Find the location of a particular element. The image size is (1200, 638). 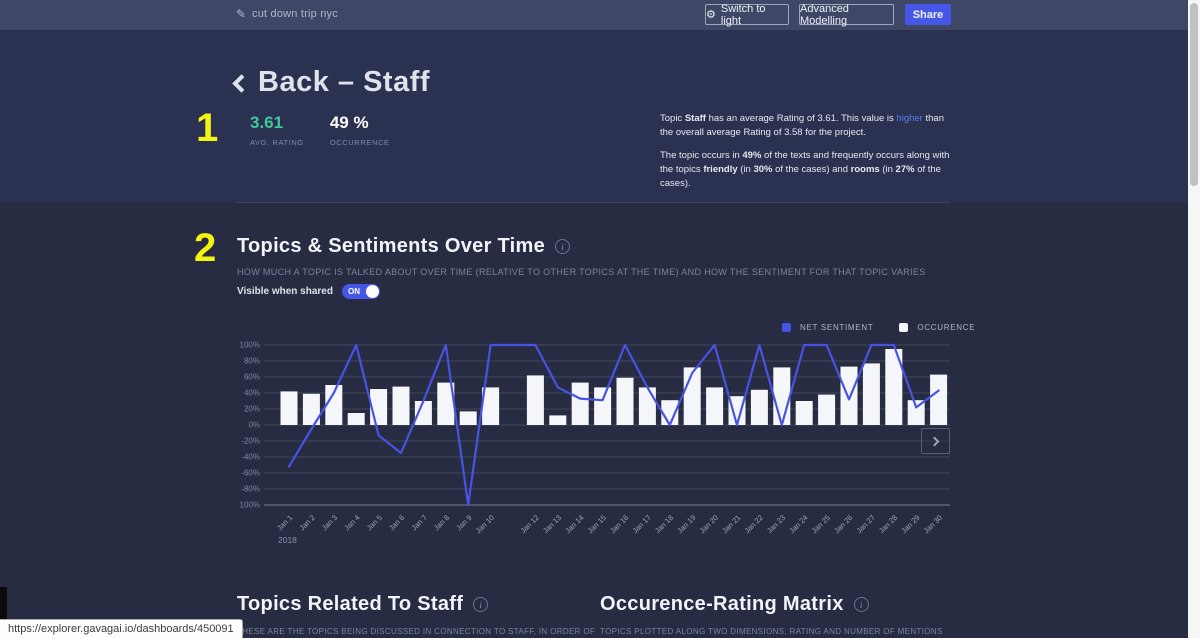

svg-text: Jan 26 is located at coordinates (843, 524).